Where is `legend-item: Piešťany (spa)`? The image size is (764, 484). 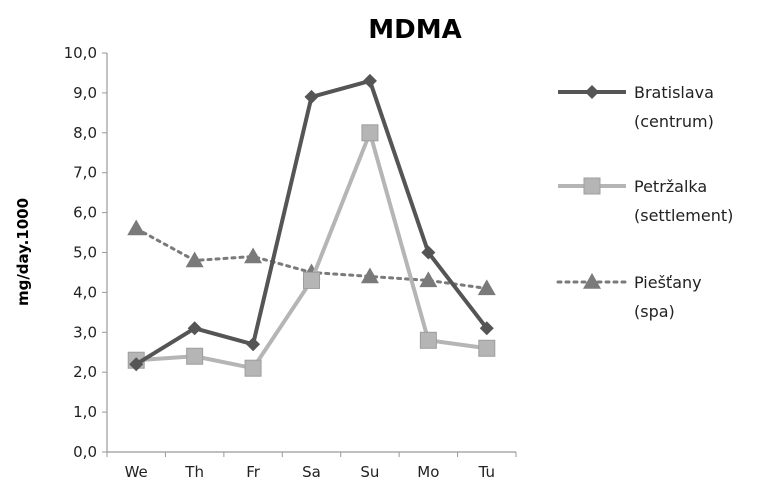 legend-item: Piešťany (spa) is located at coordinates (629, 297).